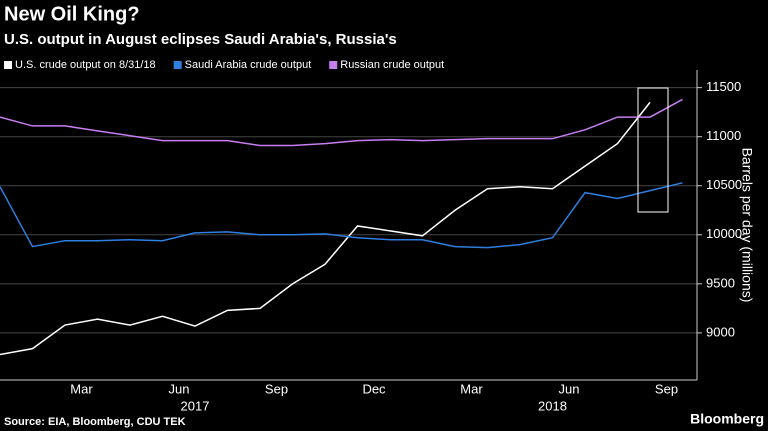 Image resolution: width=768 pixels, height=431 pixels. I want to click on y-axis-label: Barrels per day (millions), so click(747, 225).